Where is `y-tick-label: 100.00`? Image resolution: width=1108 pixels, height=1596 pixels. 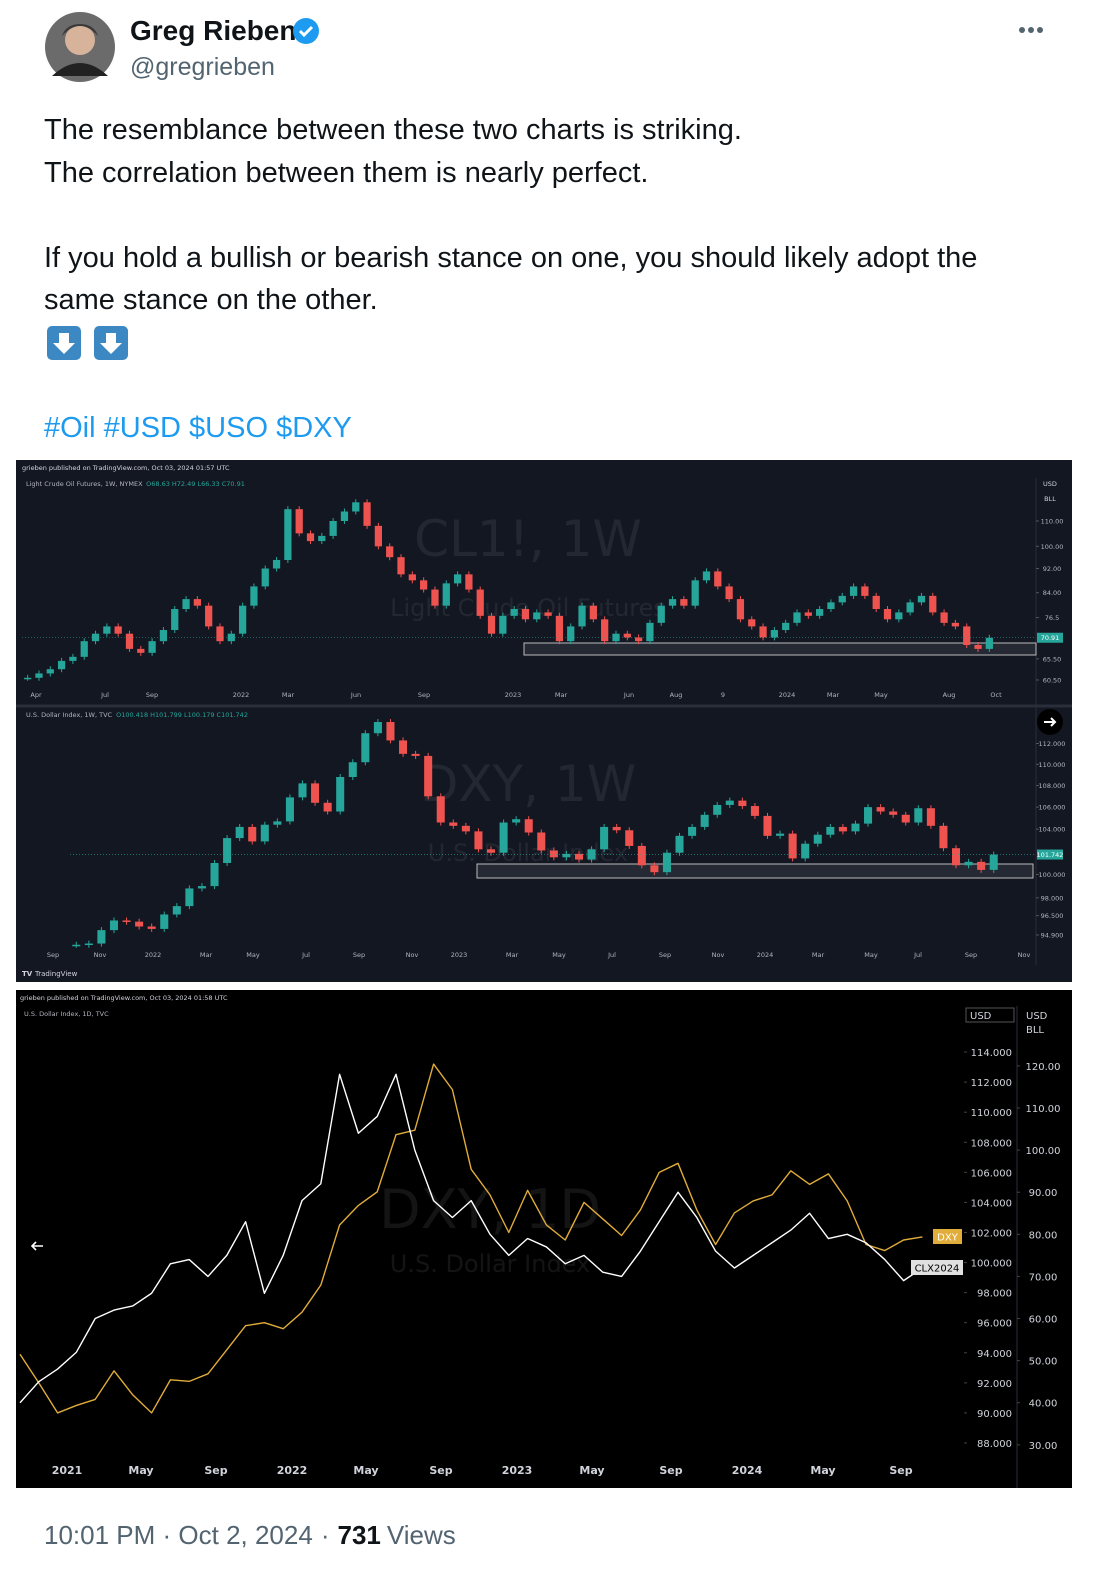
y-tick-label: 100.00 is located at coordinates (1052, 547).